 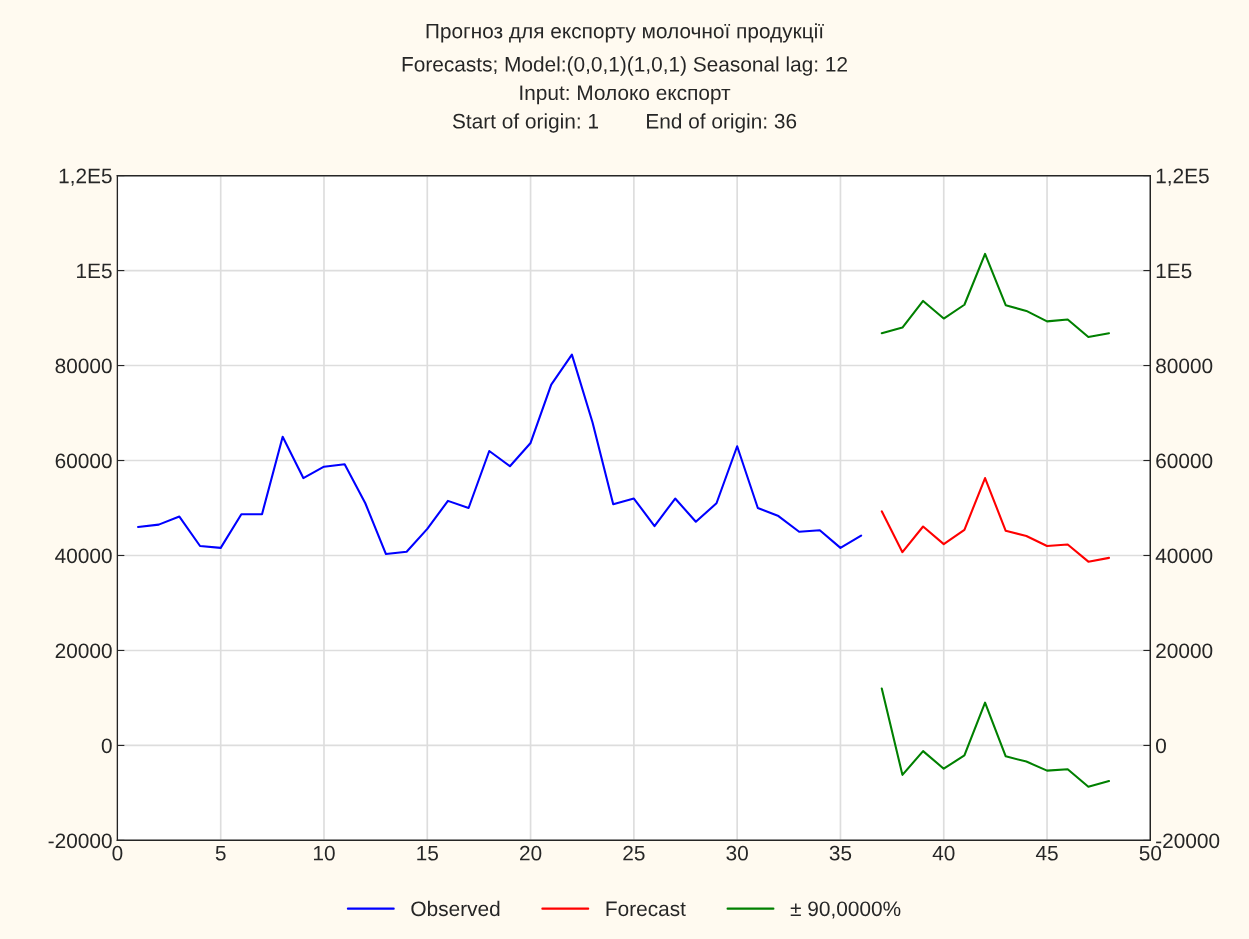 I want to click on x-tick-label: 30, so click(x=737, y=853).